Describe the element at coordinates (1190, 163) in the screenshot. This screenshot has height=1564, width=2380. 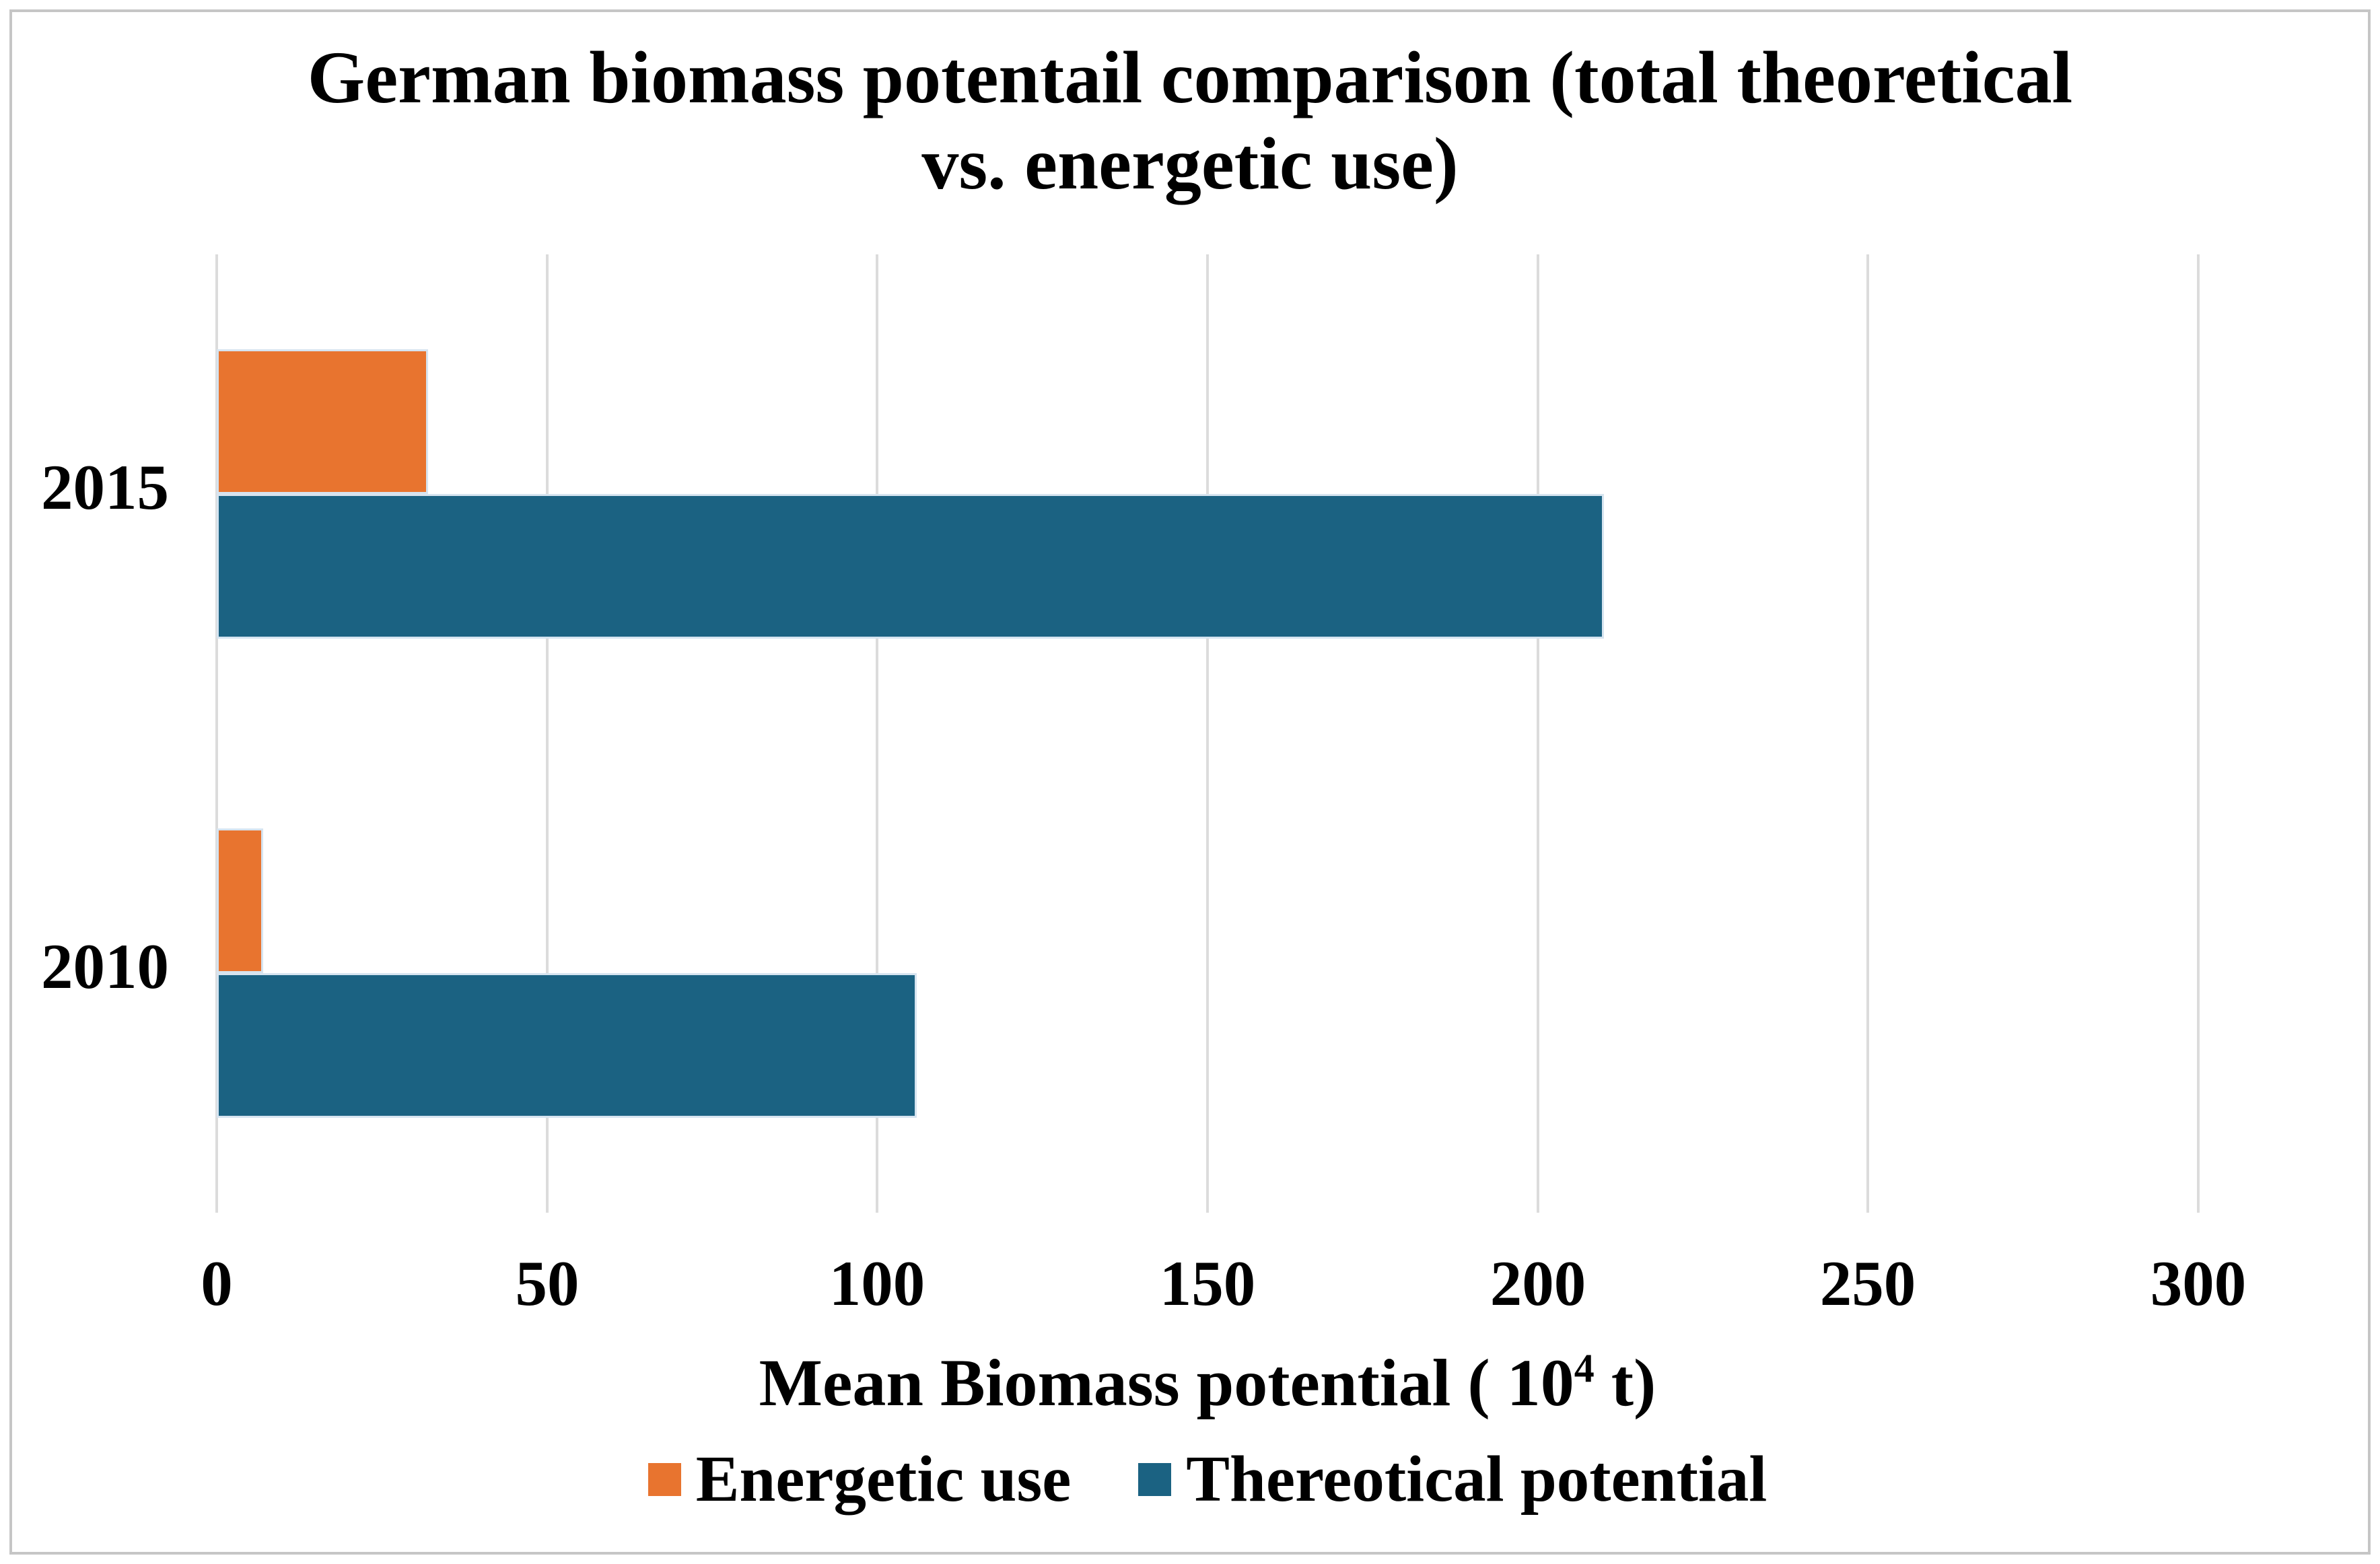
I see `chart-title-line2: vs. energetic use)` at that location.